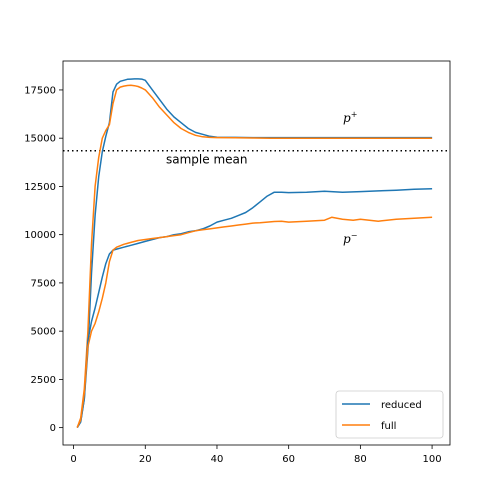  What do you see at coordinates (354, 114) in the screenshot?
I see `p-plus-sup: +` at bounding box center [354, 114].